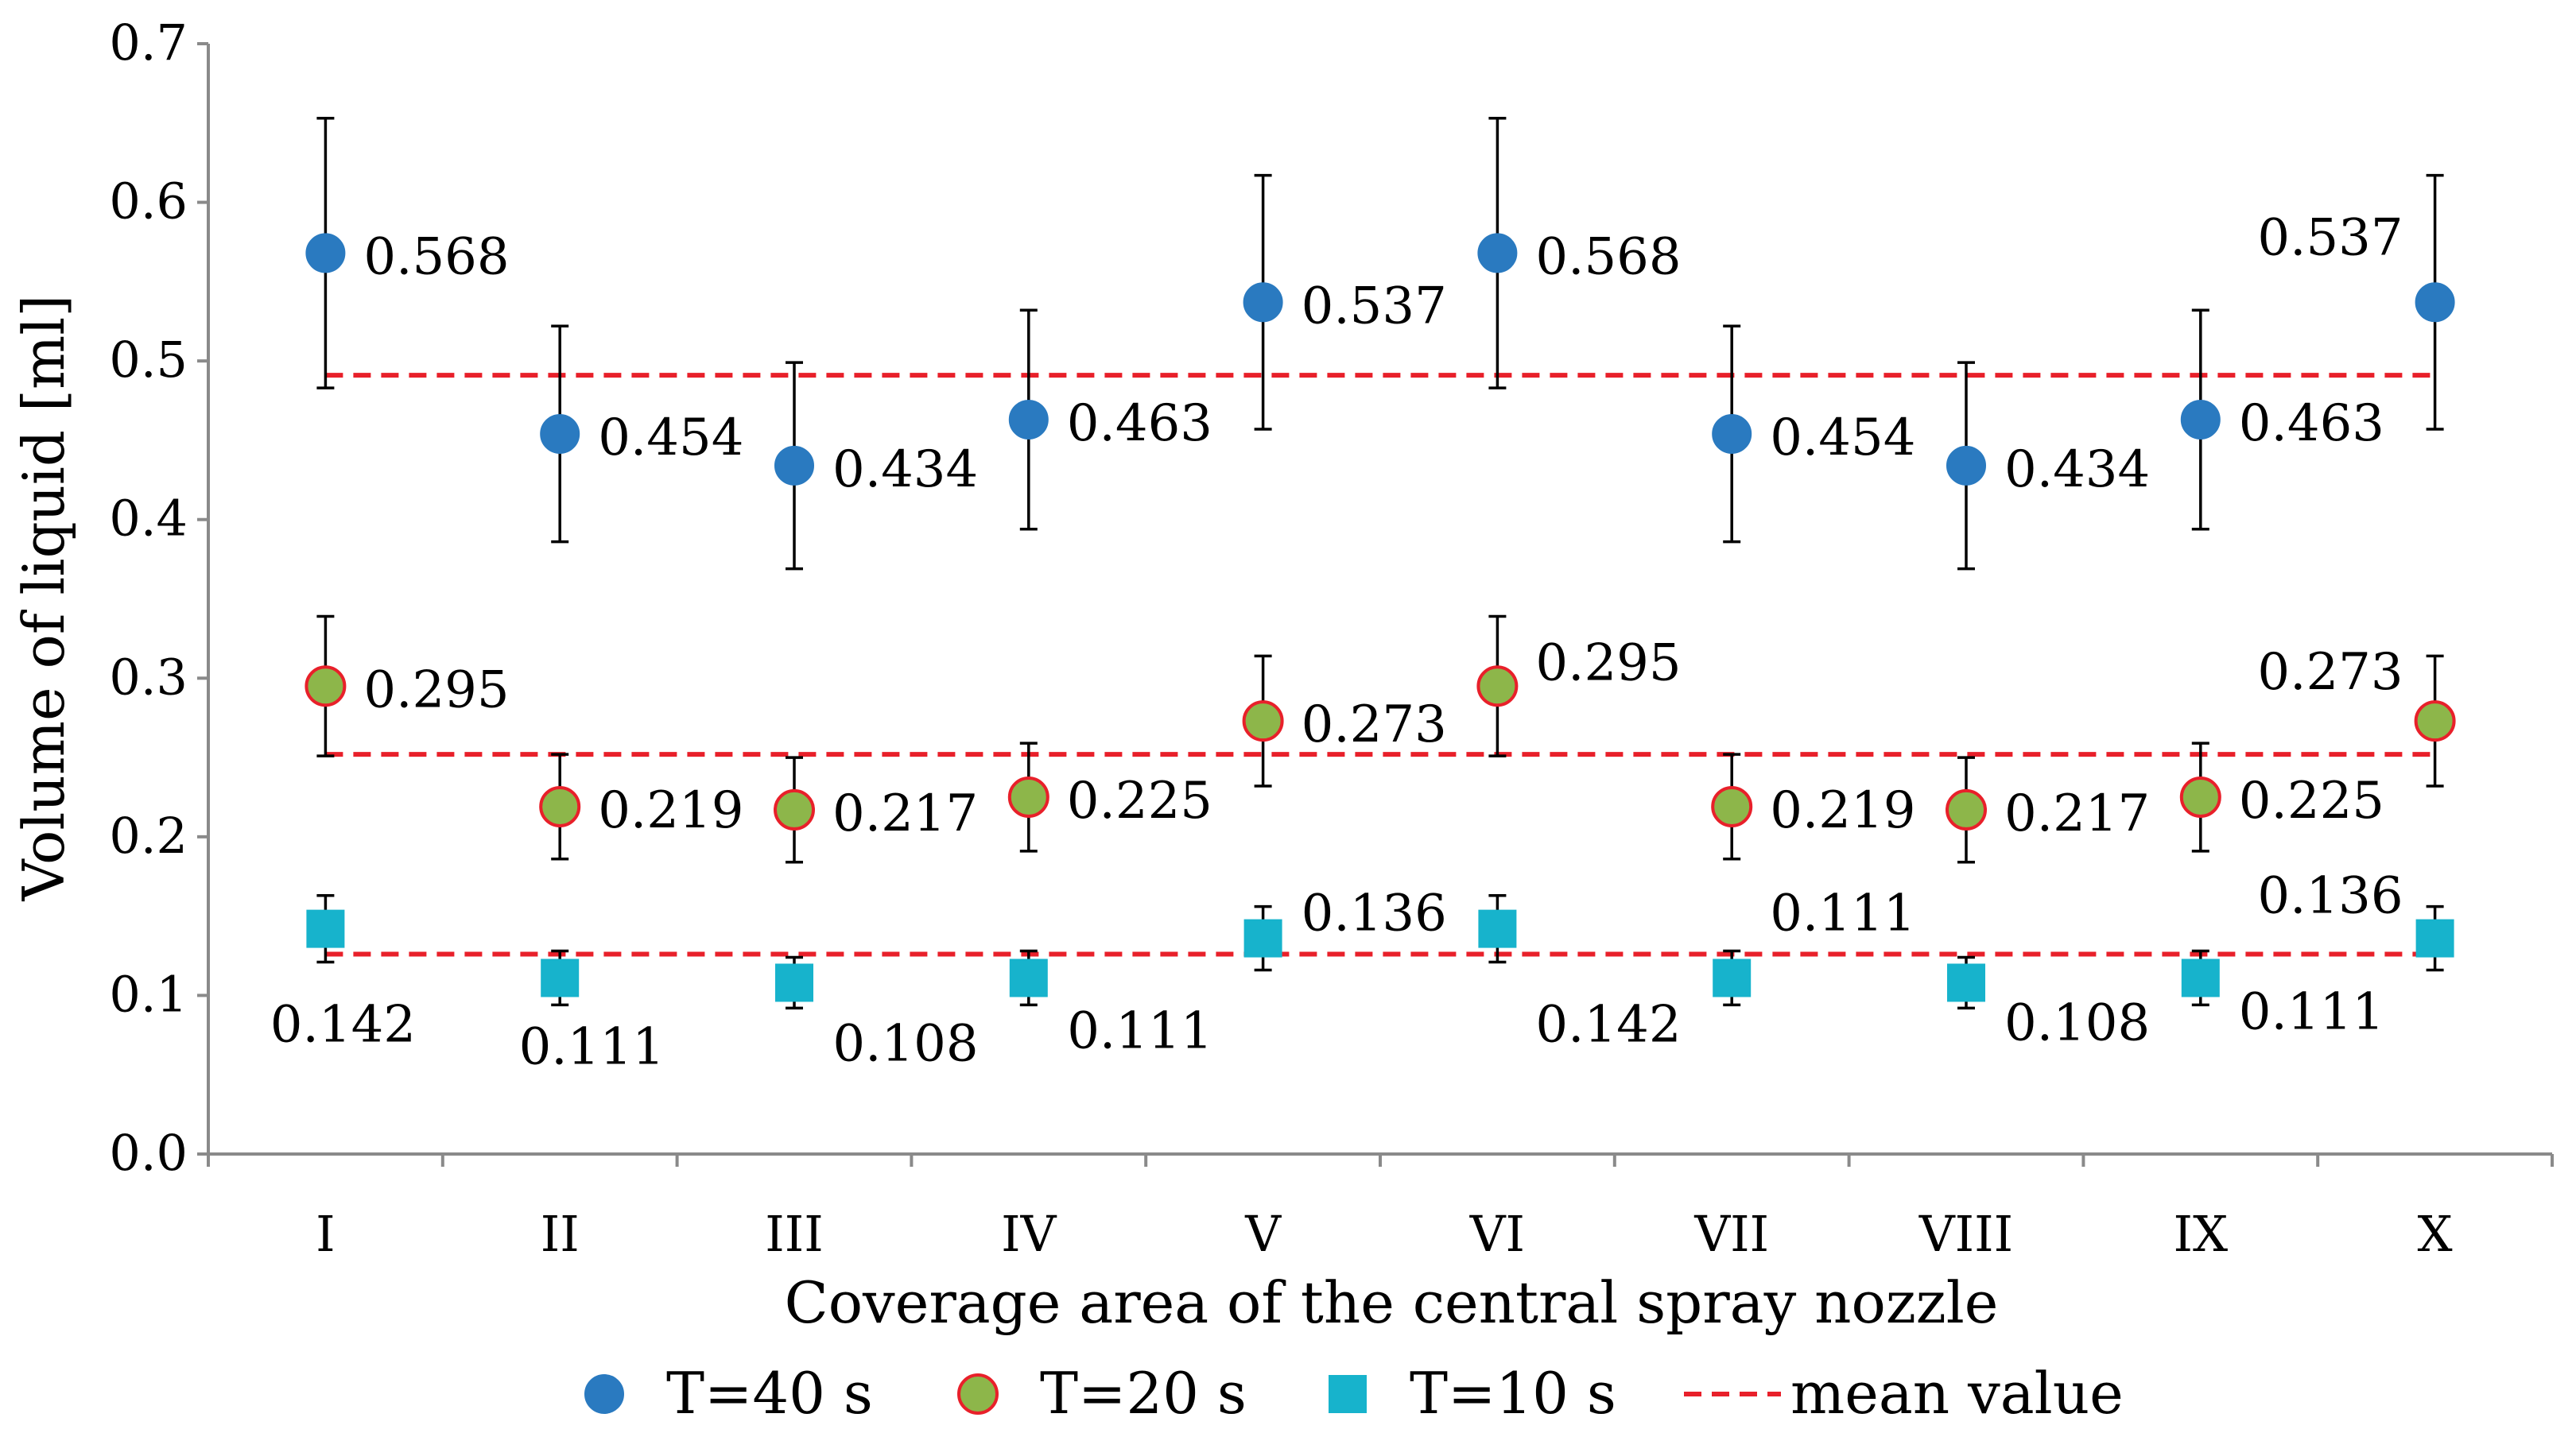 The image size is (2576, 1433). Describe the element at coordinates (561, 1234) in the screenshot. I see `x-tick-label: II` at that location.